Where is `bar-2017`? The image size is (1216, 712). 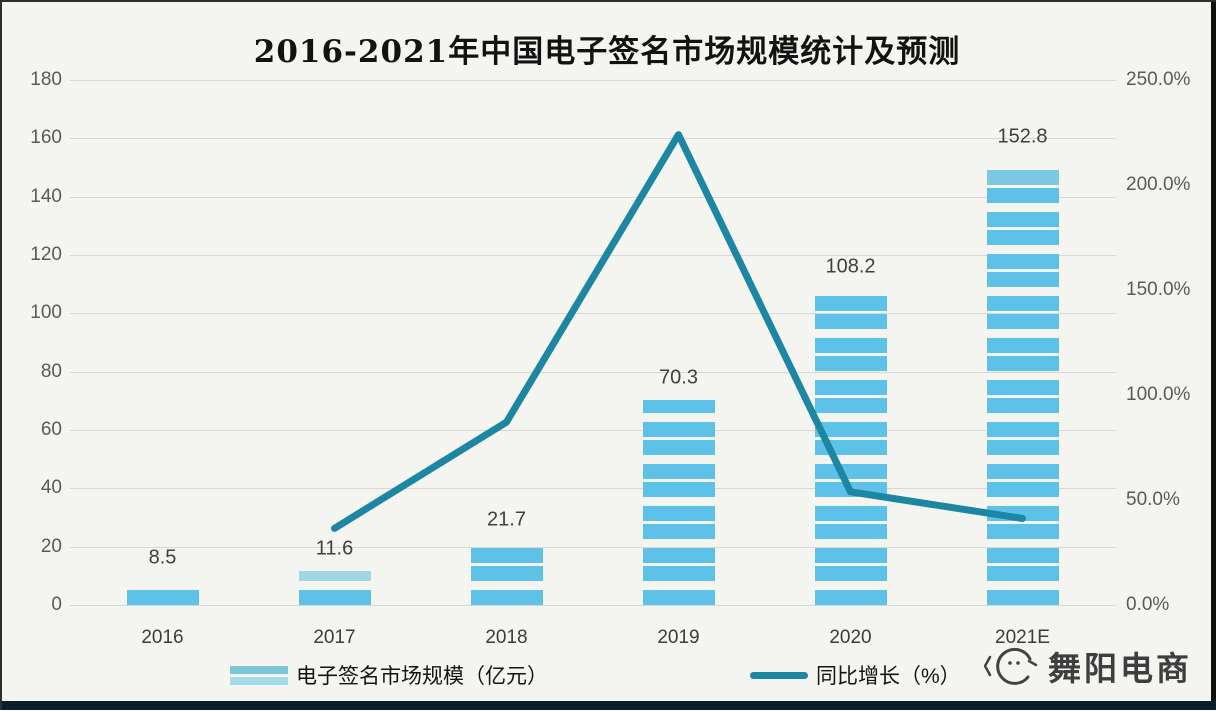 bar-2017 is located at coordinates (334, 588).